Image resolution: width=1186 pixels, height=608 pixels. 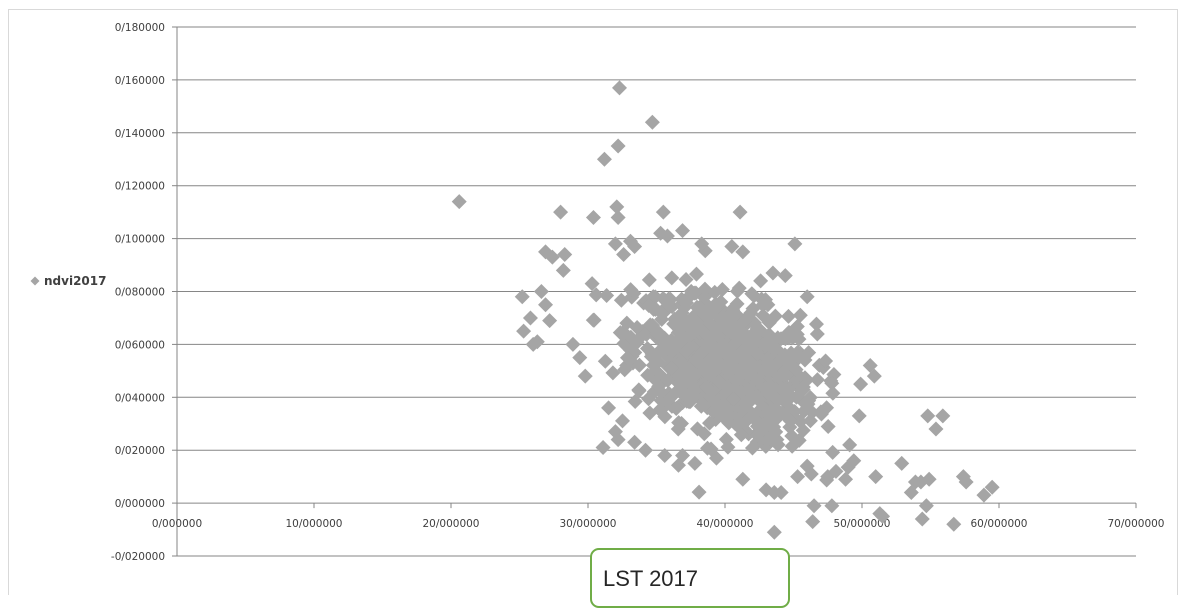 I want to click on y-tick-label: 0/040000, so click(x=140, y=398).